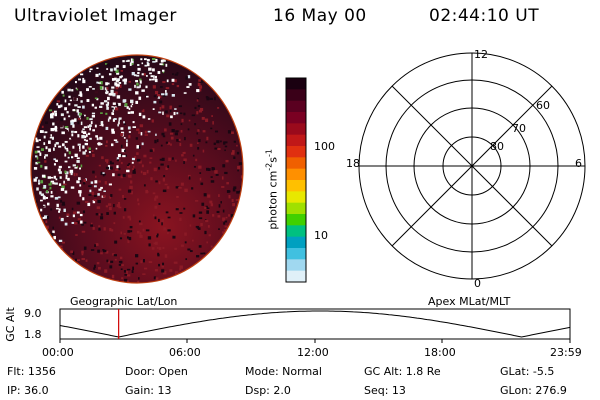 The height and width of the screenshot is (400, 600). I want to click on polar-label-12: 12, so click(481, 54).